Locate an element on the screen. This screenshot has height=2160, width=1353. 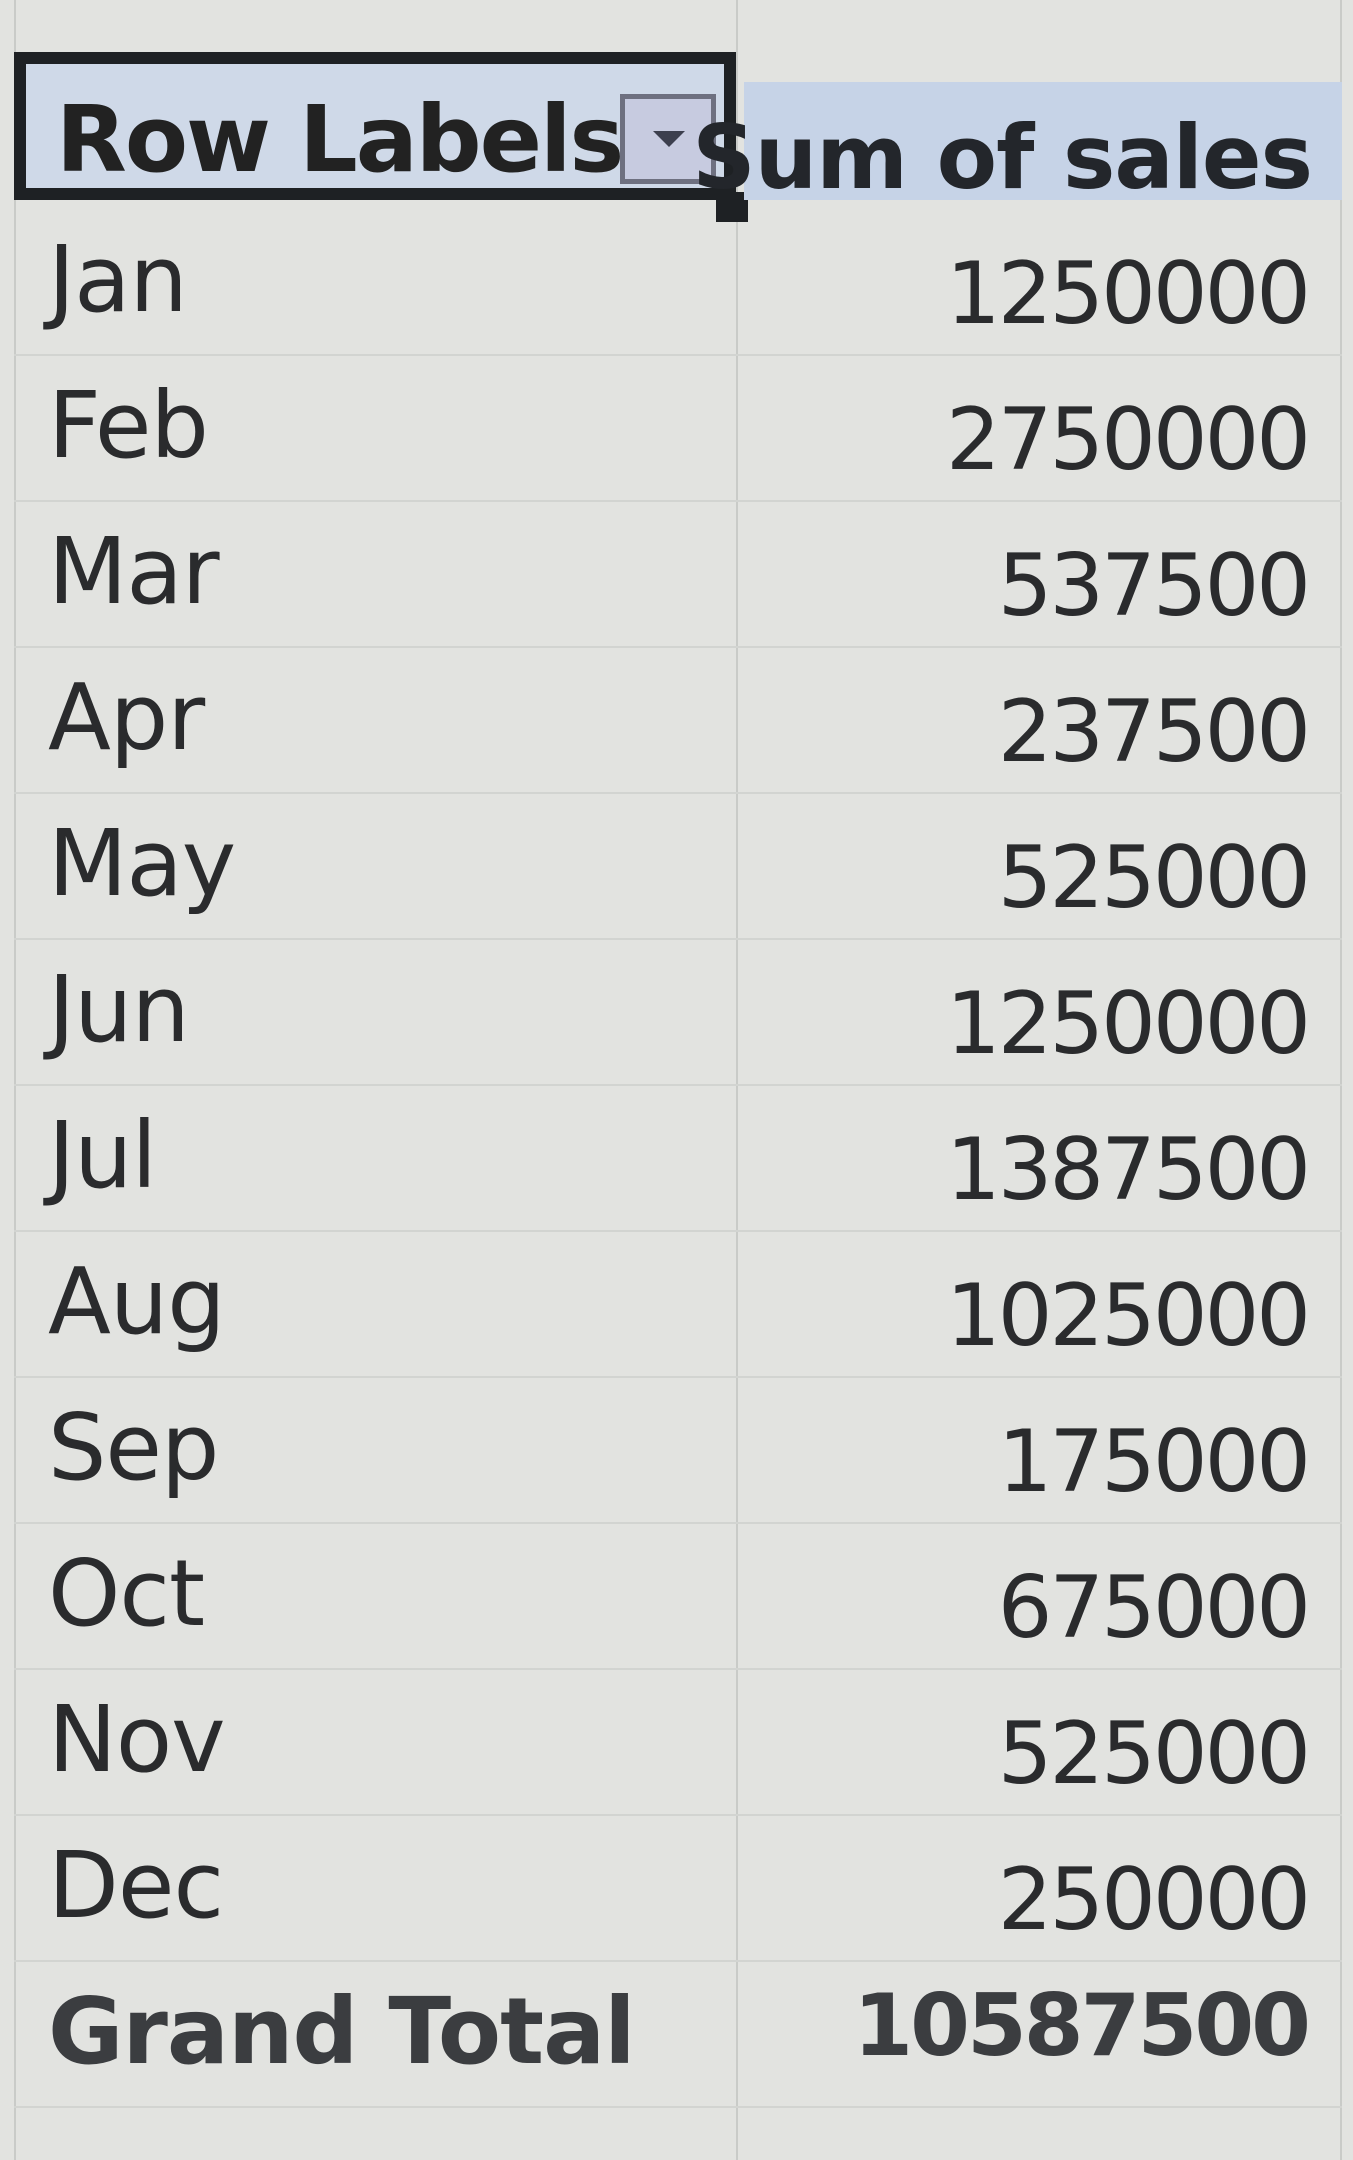
row-label: Oct is located at coordinates (126, 1593).